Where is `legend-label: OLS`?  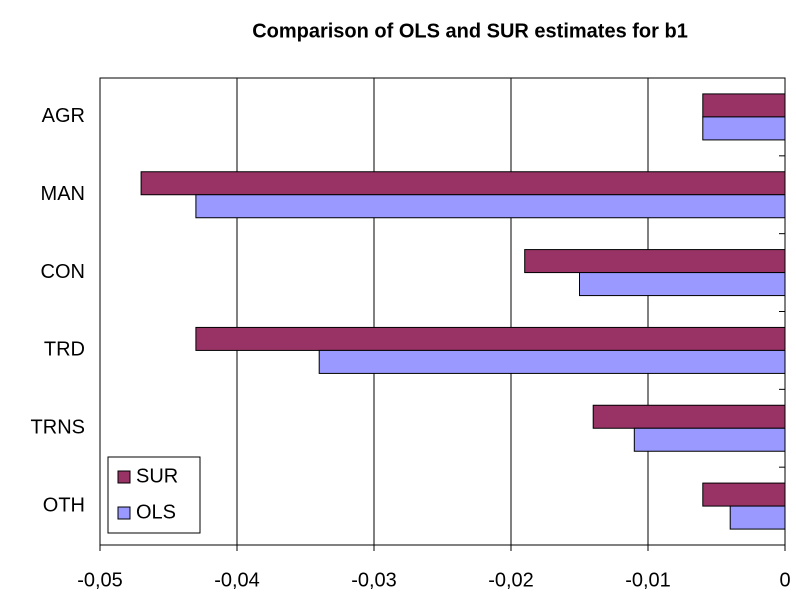 legend-label: OLS is located at coordinates (156, 512).